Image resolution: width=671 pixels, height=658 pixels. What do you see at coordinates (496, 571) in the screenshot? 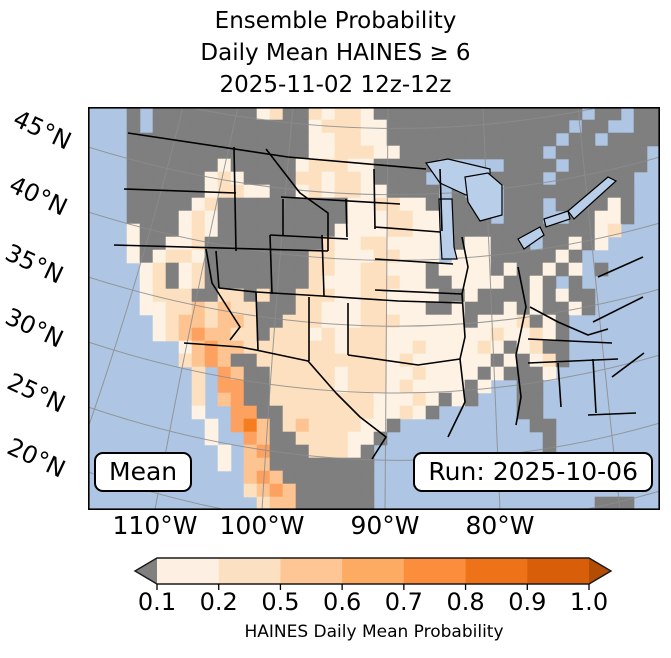
I see `colorbar-segment` at bounding box center [496, 571].